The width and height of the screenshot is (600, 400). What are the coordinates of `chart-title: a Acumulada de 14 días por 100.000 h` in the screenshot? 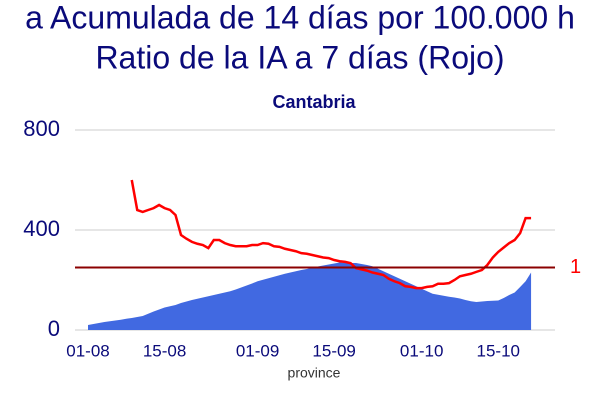 It's located at (300, 17).